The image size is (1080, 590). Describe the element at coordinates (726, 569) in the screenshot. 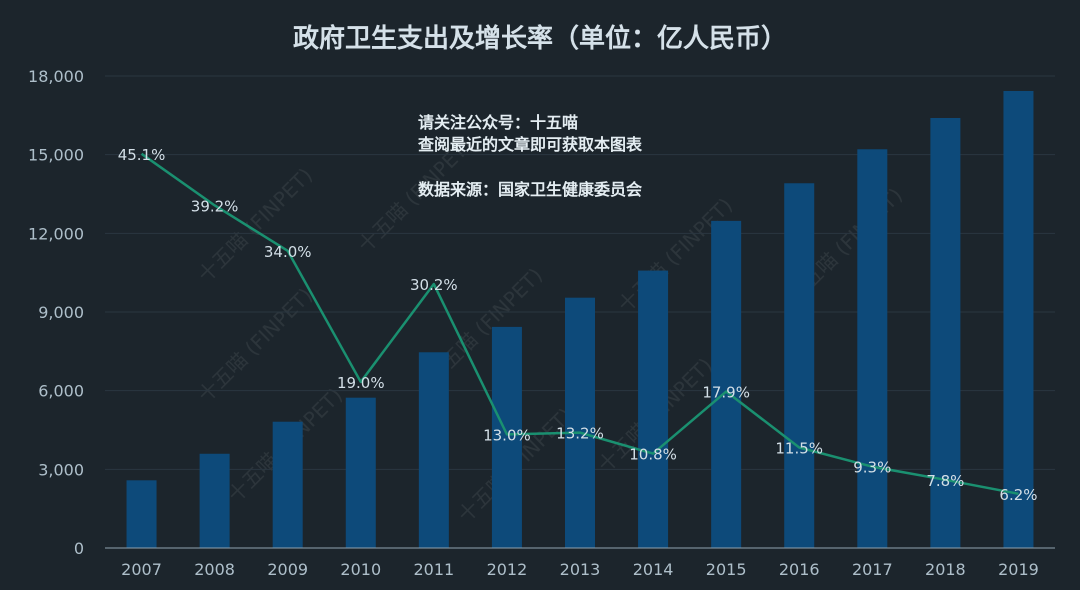

I see `x-tick-label: 2015` at that location.